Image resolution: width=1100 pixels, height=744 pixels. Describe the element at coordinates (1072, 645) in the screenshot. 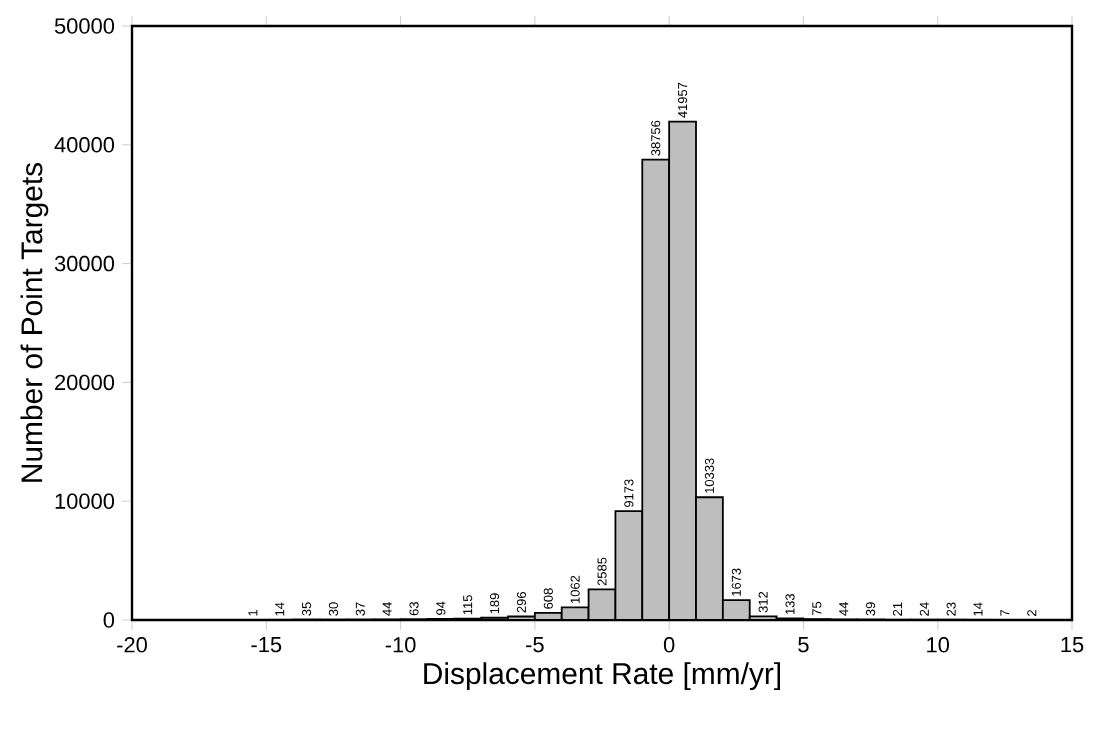

I see `x-tick-label: 15` at that location.